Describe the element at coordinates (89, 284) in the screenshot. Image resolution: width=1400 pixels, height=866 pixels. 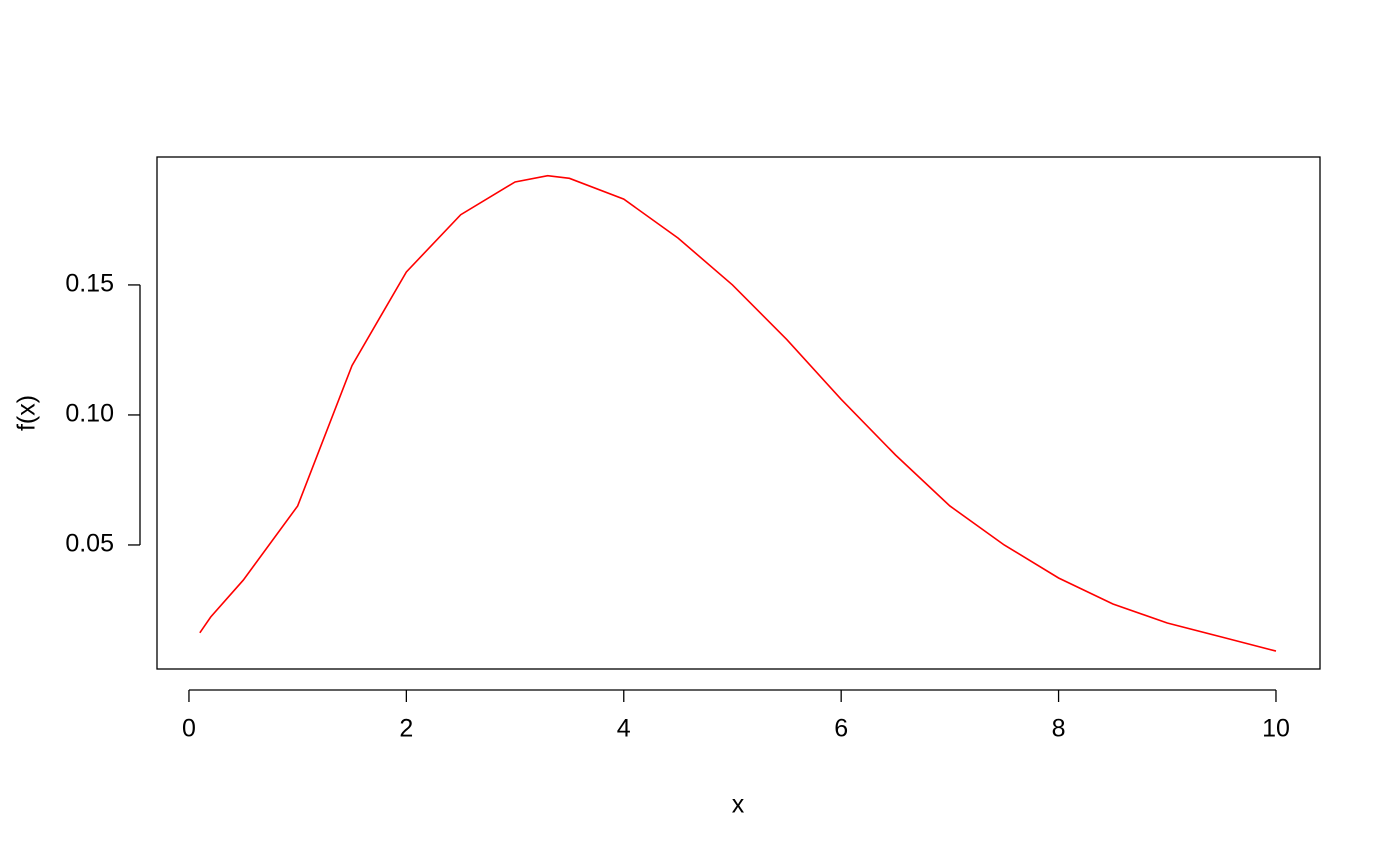
I see `y-tick-label: 0.15` at that location.